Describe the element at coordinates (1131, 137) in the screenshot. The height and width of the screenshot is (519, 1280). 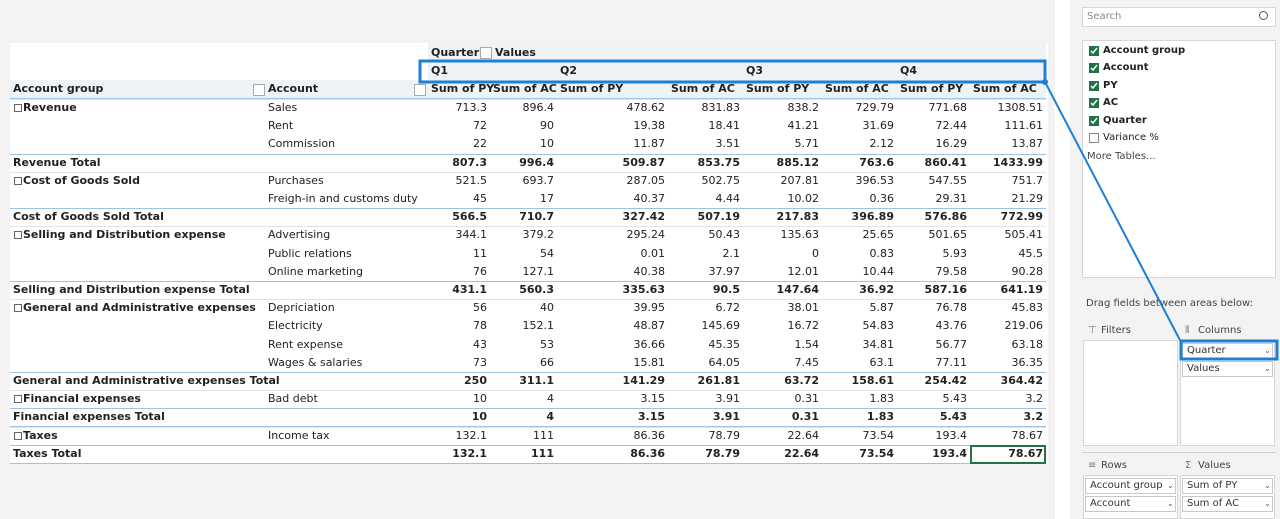
I see `field-label: Variance %` at that location.